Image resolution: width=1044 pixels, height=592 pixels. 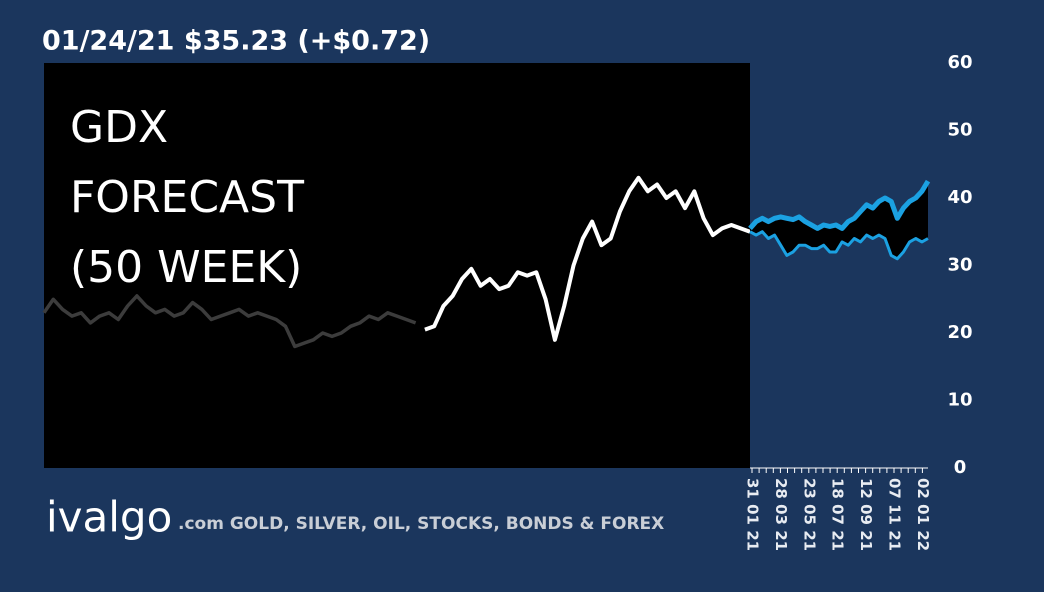 What do you see at coordinates (109, 517) in the screenshot?
I see `brand: ivalgo` at bounding box center [109, 517].